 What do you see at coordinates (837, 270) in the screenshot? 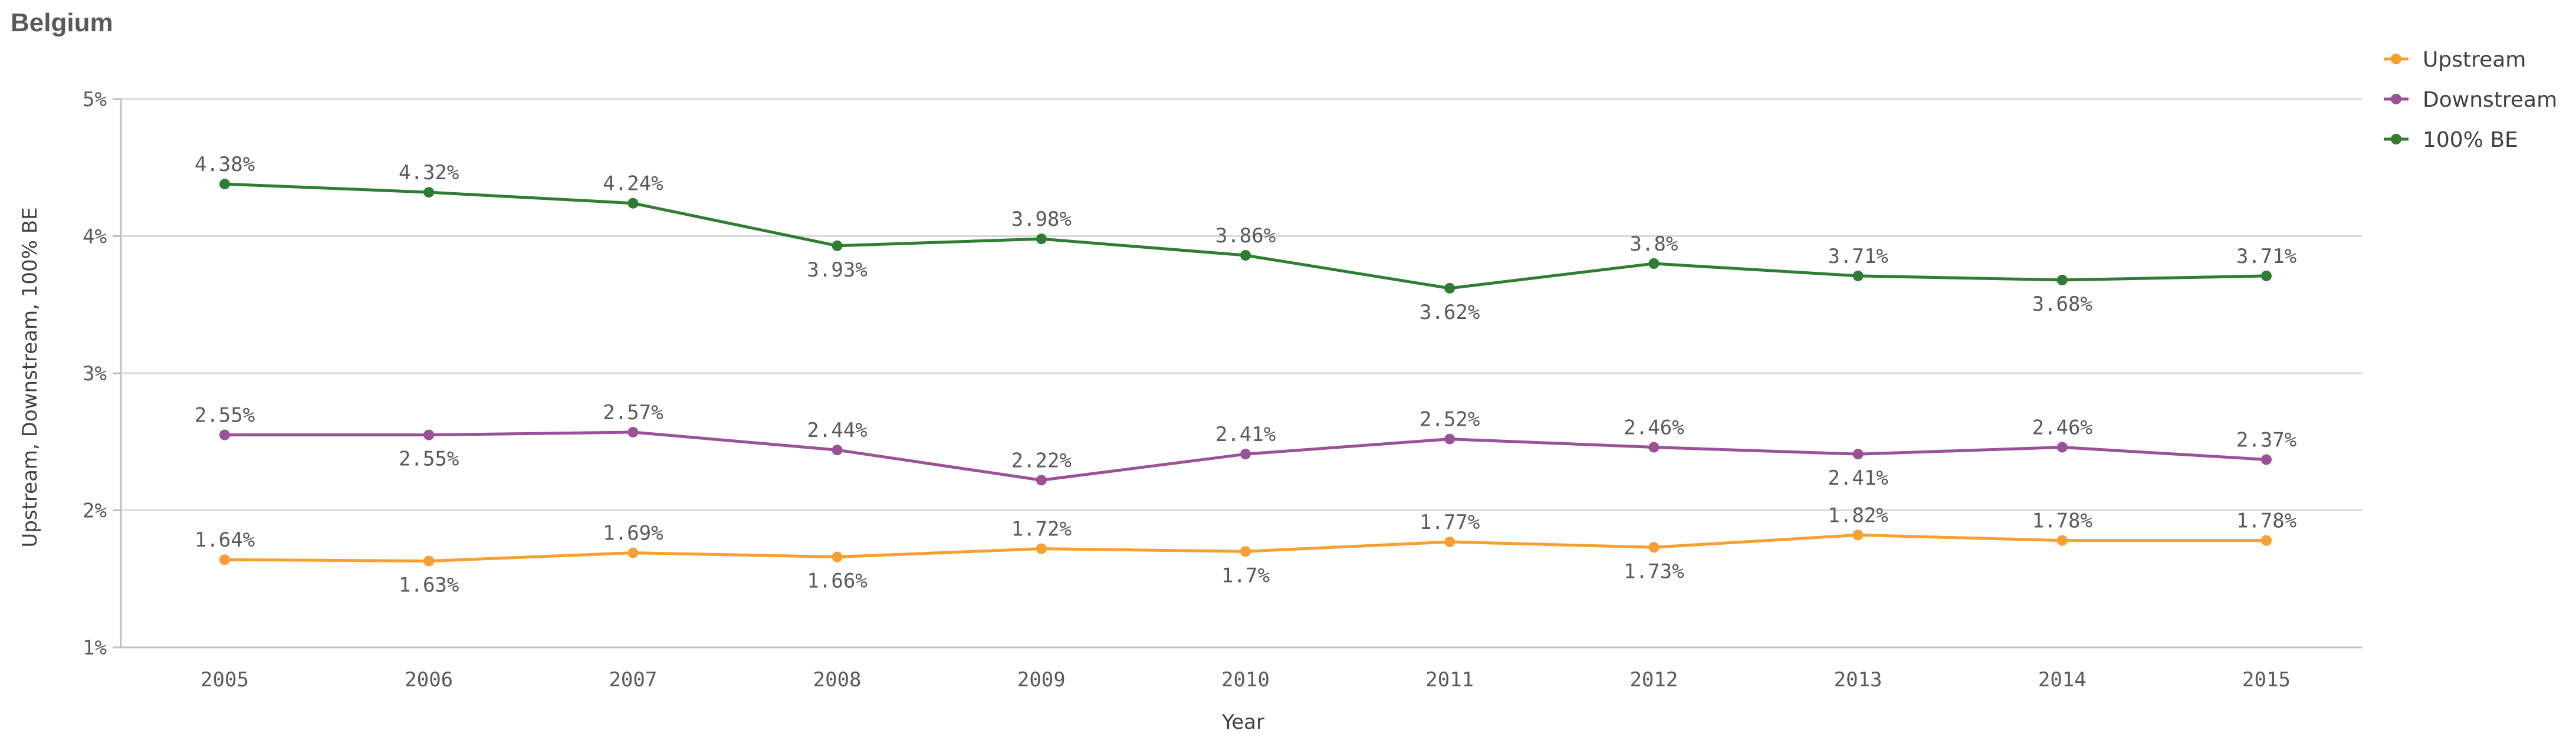
I see `data-label-100-be: 3.93%` at bounding box center [837, 270].